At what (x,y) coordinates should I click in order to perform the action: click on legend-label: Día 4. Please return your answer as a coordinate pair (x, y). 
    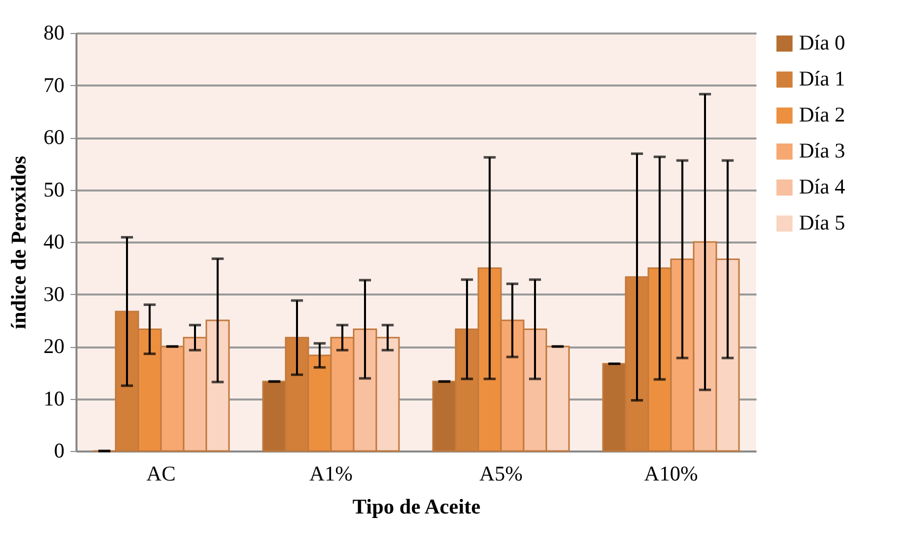
    Looking at the image, I should click on (822, 186).